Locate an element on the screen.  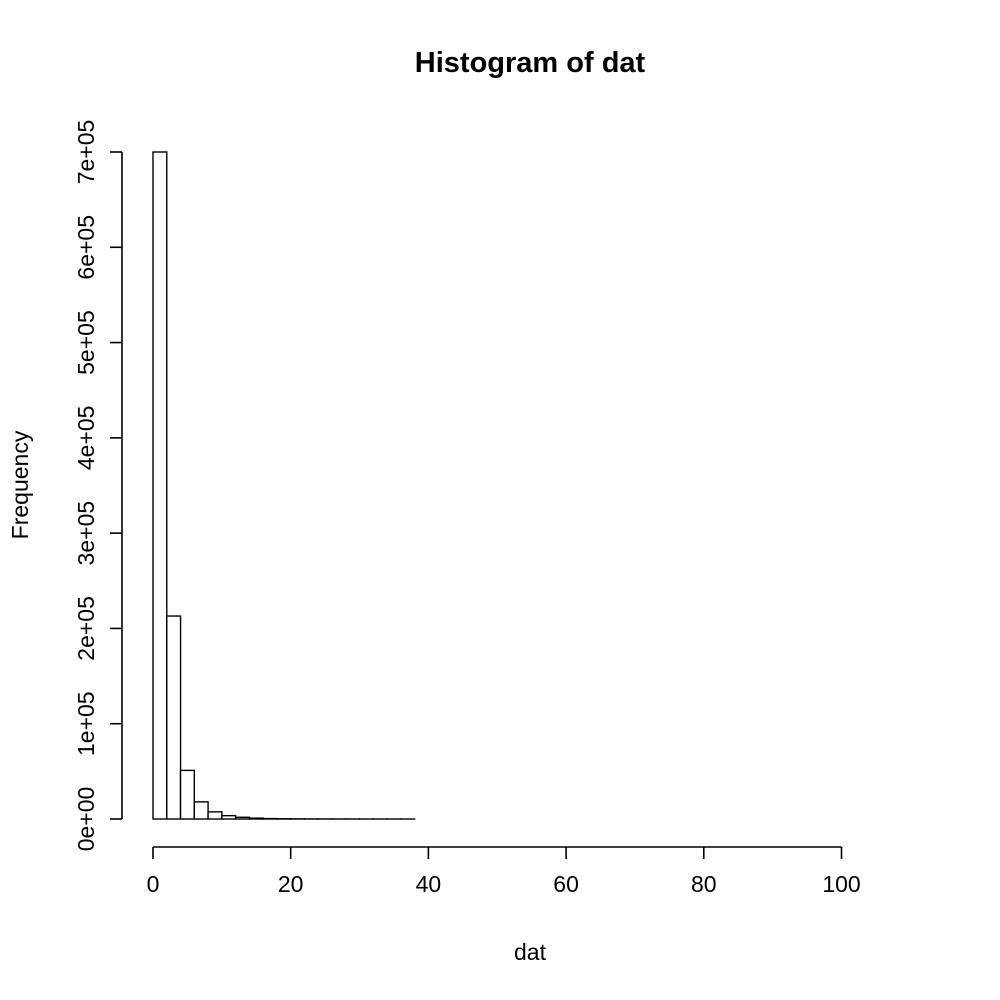
x-tick-label: 100 is located at coordinates (841, 884).